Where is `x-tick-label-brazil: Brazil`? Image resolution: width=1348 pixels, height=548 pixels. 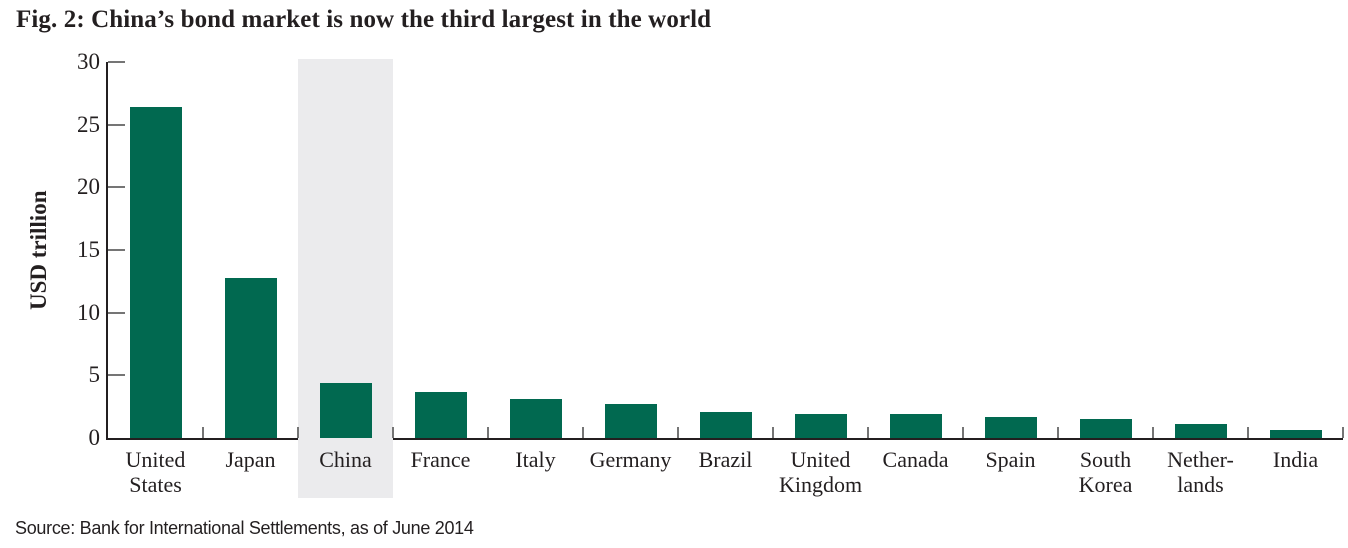
x-tick-label-brazil: Brazil is located at coordinates (725, 459).